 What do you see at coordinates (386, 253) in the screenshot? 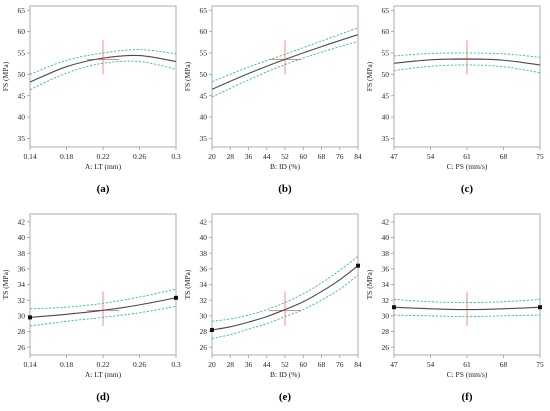
I see `y-tick-label: 38` at bounding box center [386, 253].